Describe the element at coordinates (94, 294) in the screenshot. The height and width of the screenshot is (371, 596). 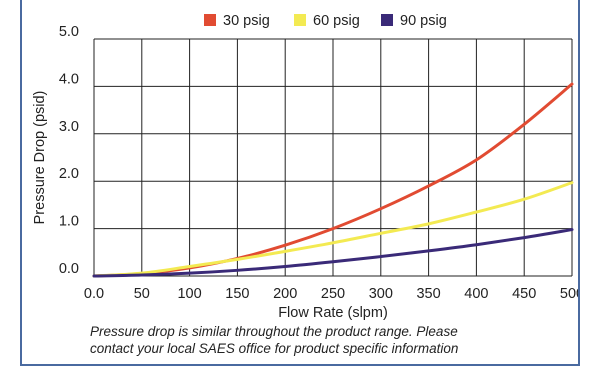
I see `x-tick-label: 0.0` at that location.